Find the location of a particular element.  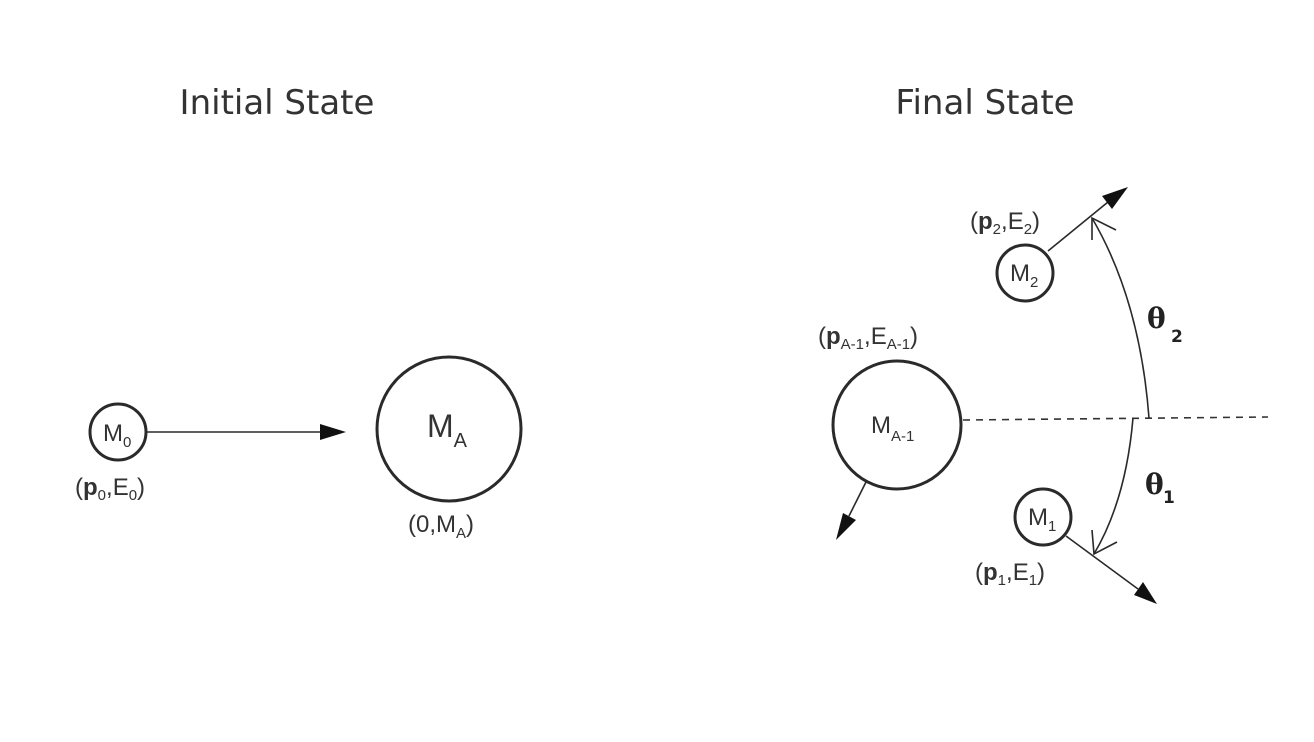

projectile-m0 is located at coordinates (118, 432).